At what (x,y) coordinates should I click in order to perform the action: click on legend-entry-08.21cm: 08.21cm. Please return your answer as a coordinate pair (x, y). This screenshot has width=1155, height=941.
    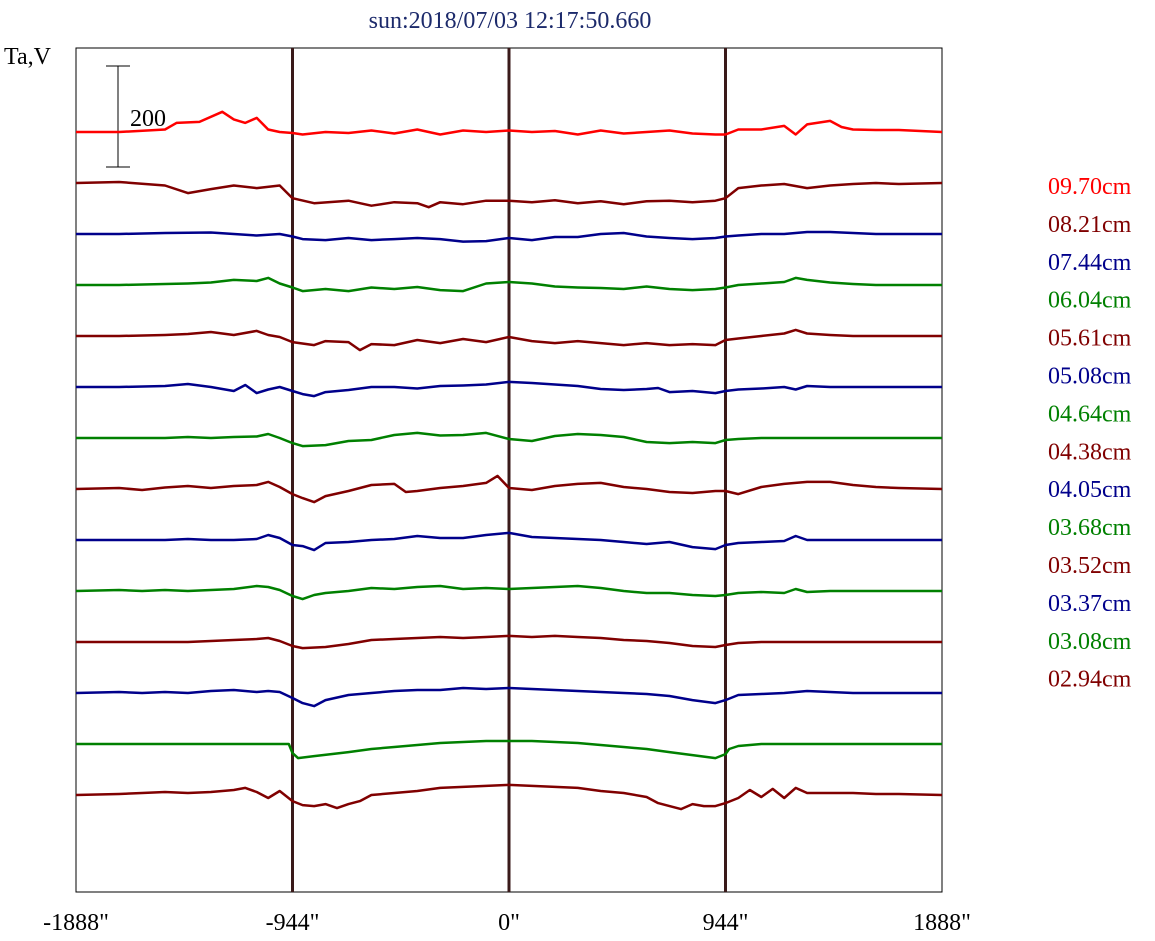
    Looking at the image, I should click on (1090, 225).